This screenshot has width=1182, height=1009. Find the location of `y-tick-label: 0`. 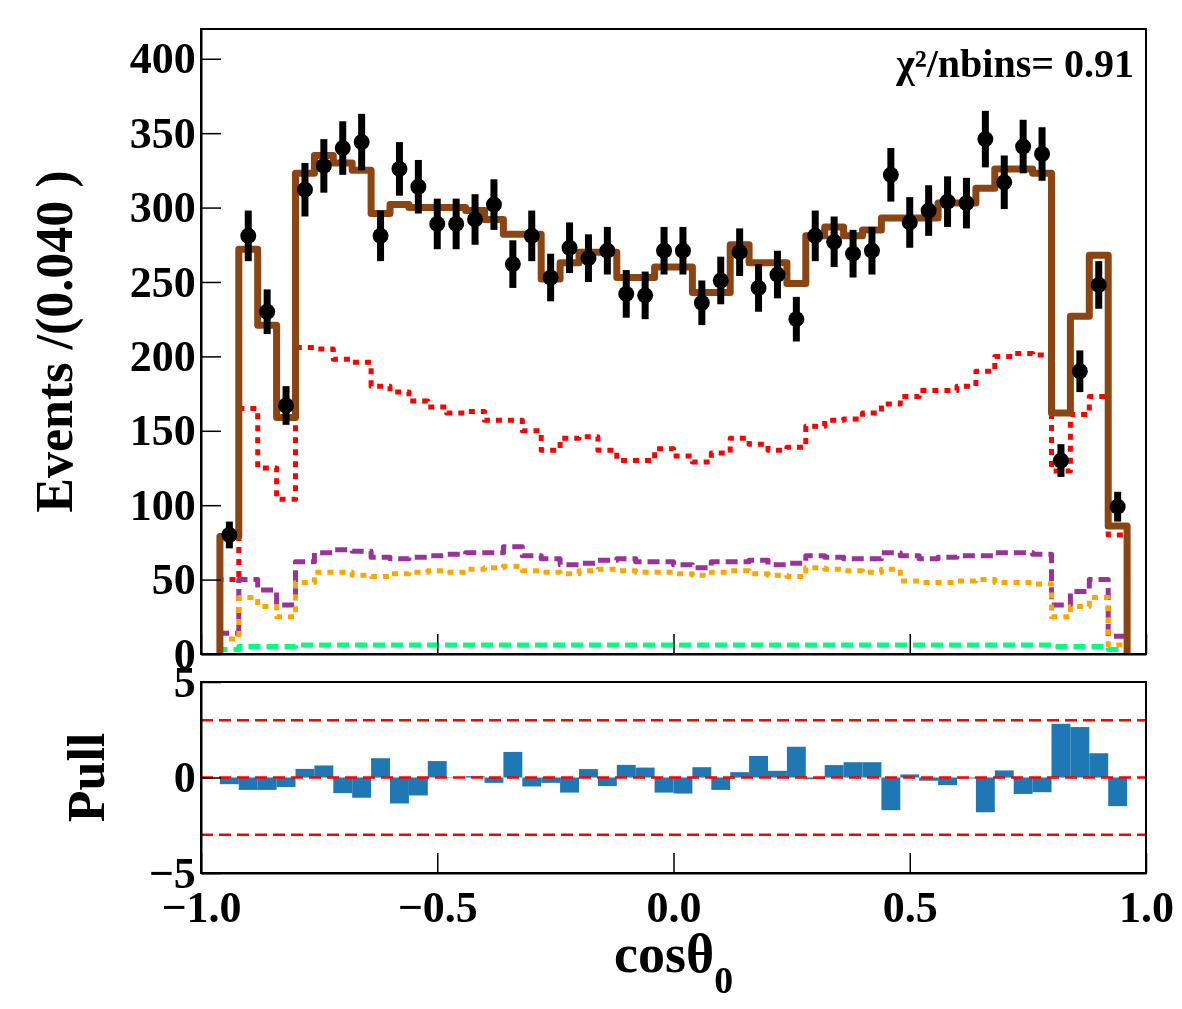

y-tick-label: 0 is located at coordinates (184, 778).